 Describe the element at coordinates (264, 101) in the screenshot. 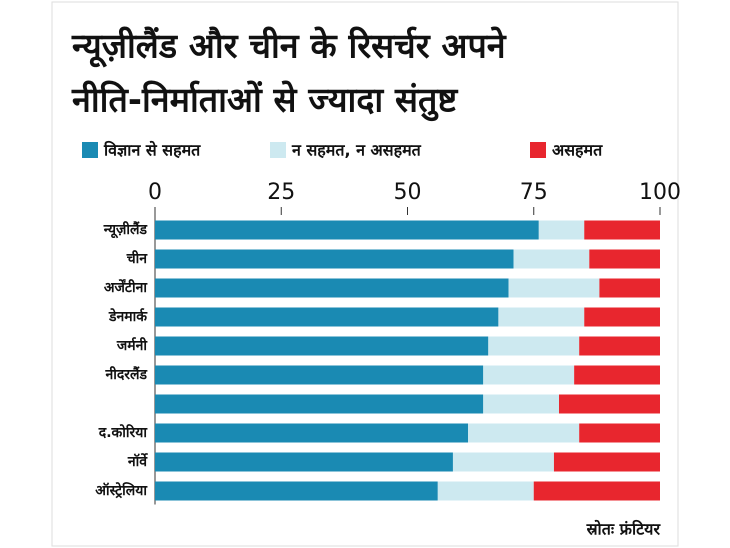

I see `chart-title: नीति-निर्माताओं से ज्यादा संतुष्ट` at that location.